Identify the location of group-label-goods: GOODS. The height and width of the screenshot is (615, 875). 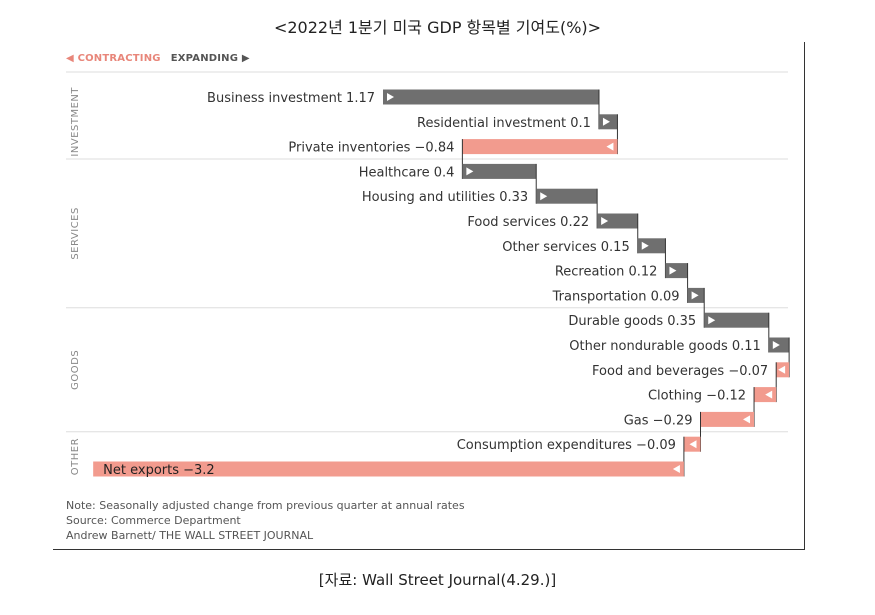
(75, 370).